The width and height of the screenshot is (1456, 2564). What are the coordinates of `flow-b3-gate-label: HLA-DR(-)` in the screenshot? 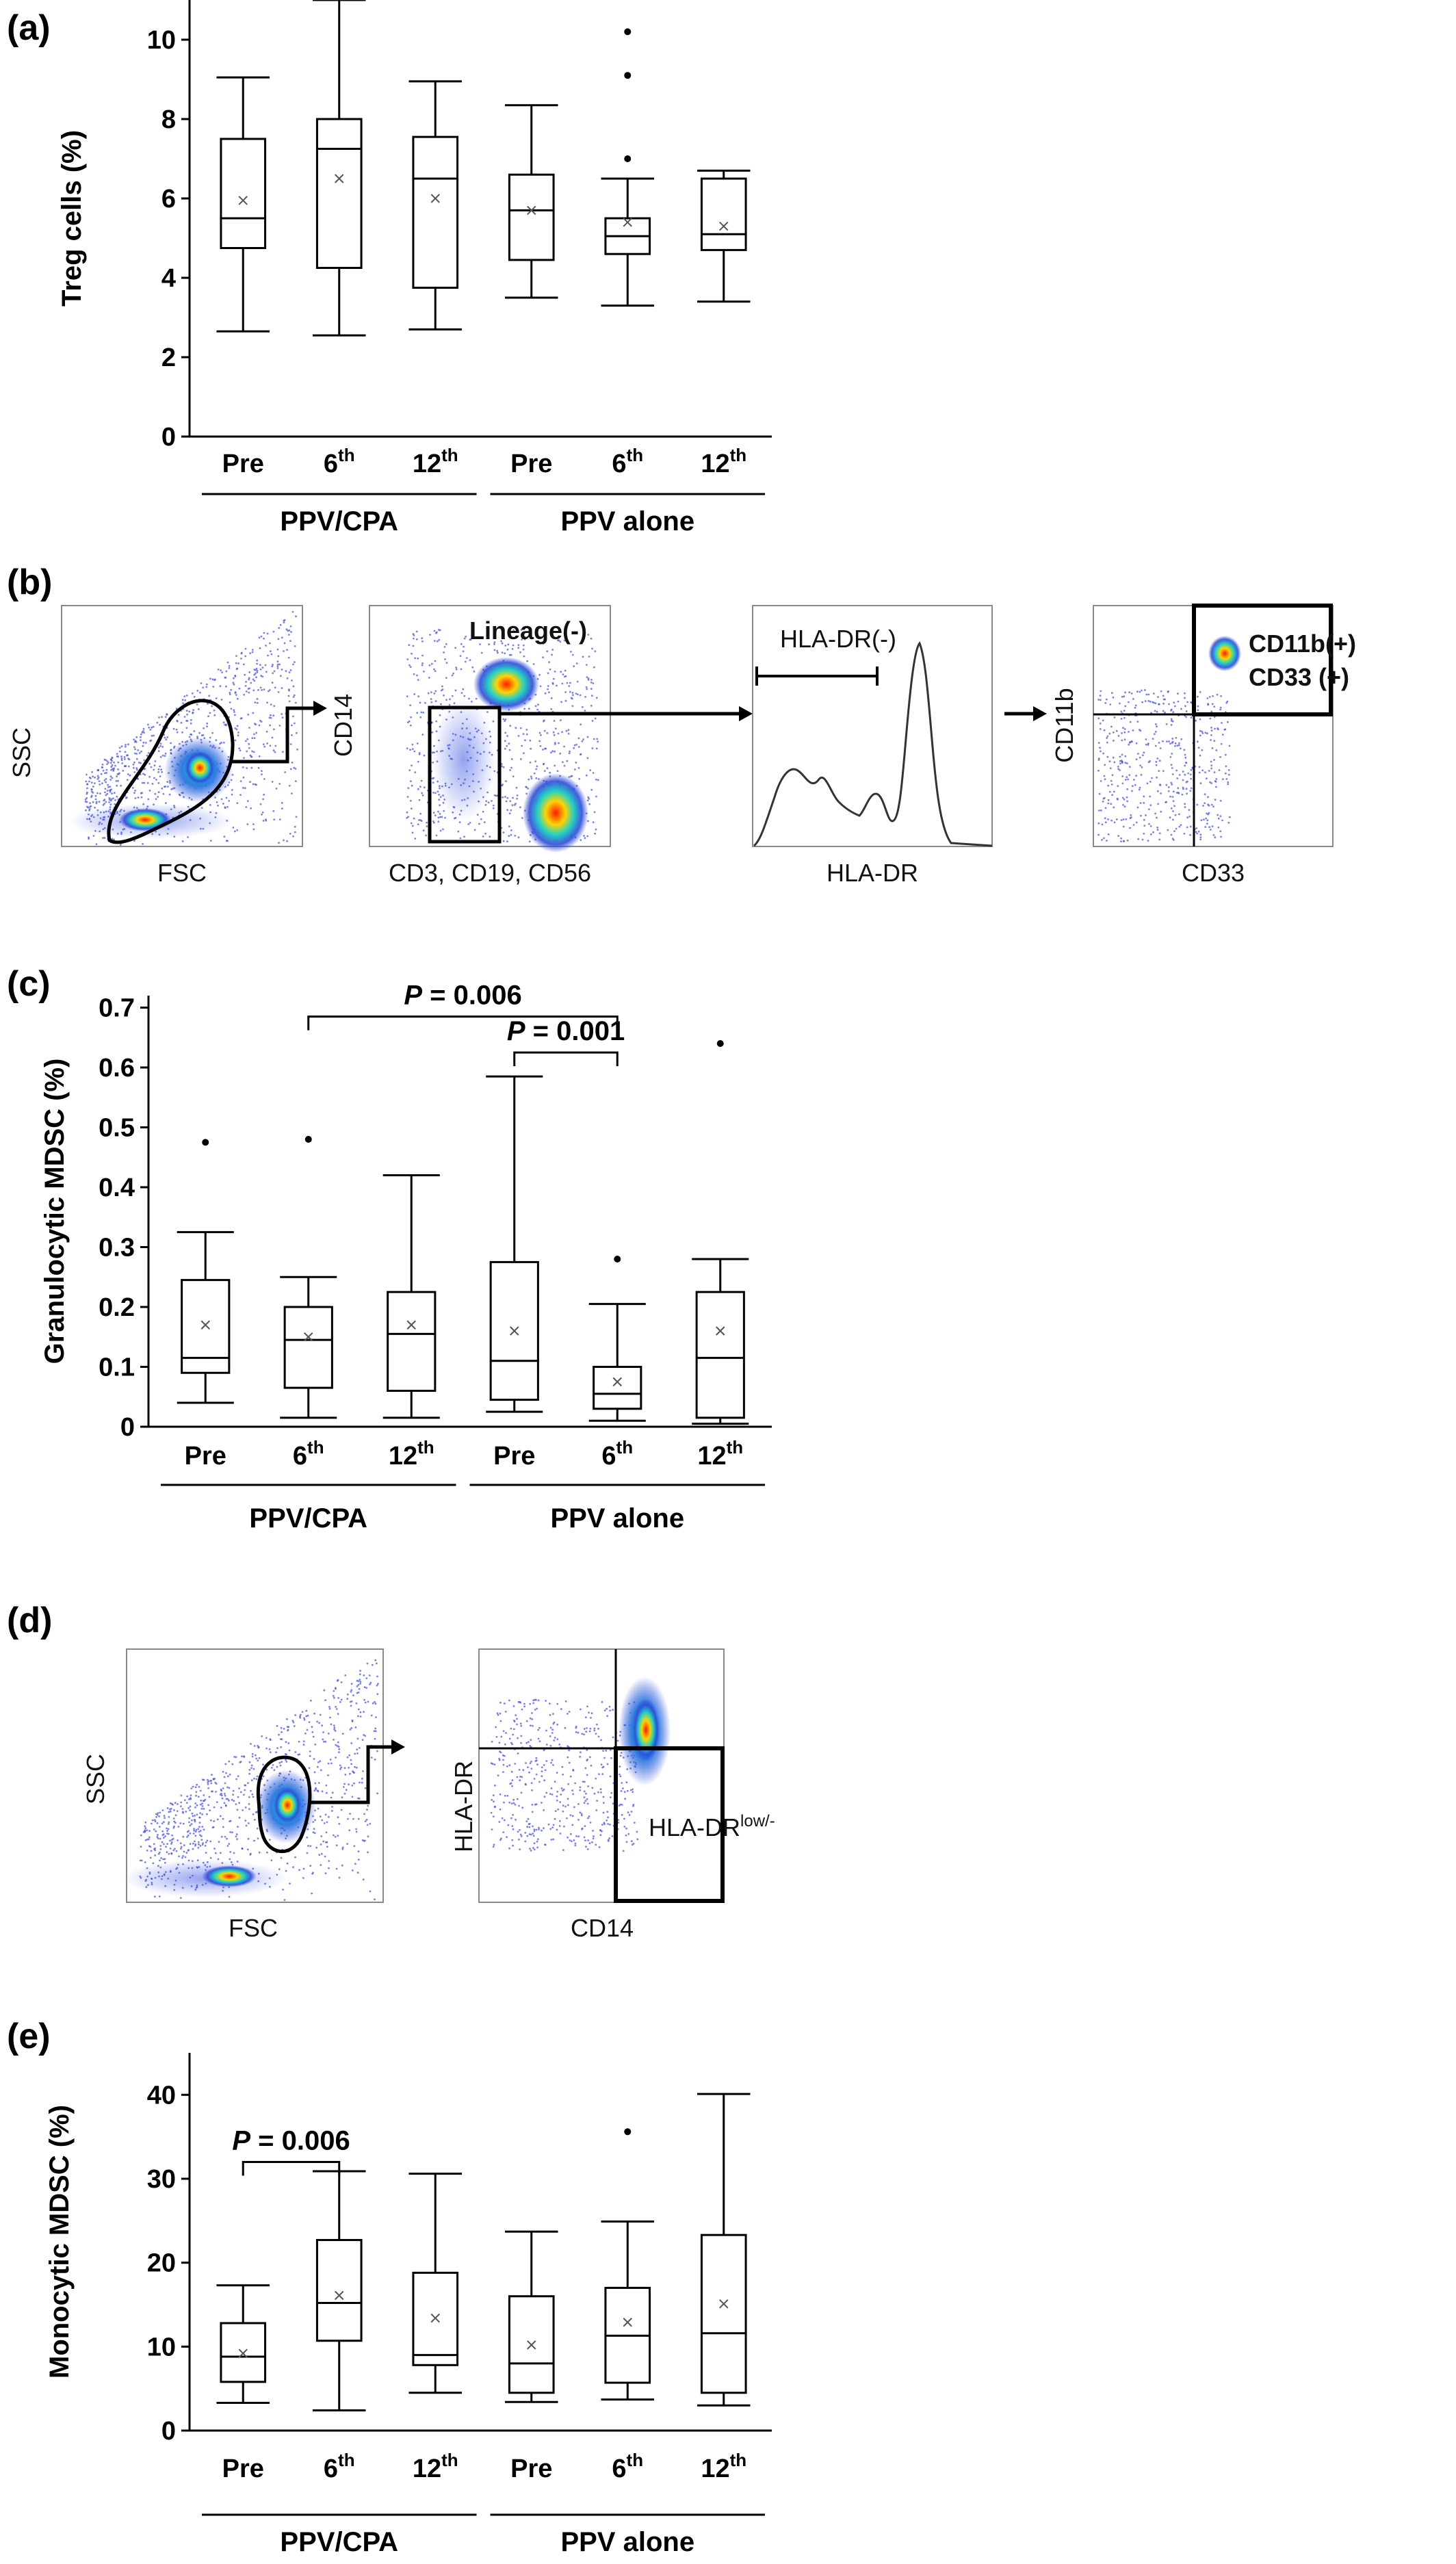 It's located at (838, 639).